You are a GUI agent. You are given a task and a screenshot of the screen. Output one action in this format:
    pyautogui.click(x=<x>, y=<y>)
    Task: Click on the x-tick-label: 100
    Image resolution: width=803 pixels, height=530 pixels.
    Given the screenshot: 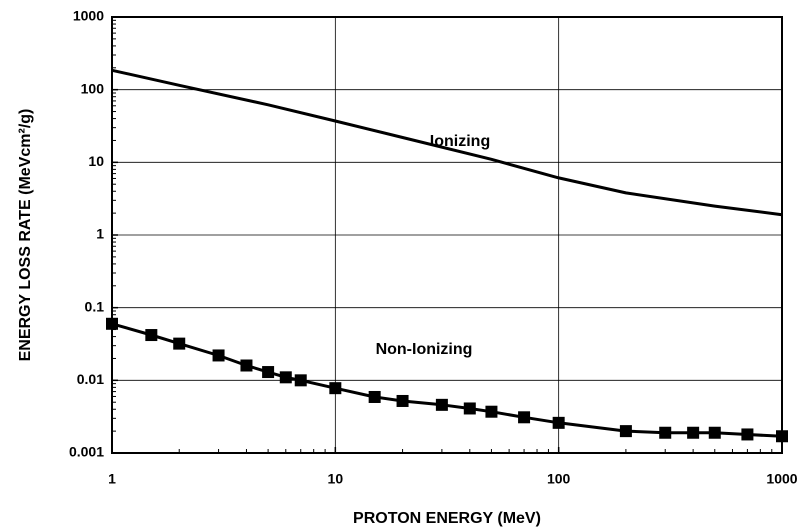 What is the action you would take?
    pyautogui.click(x=559, y=479)
    